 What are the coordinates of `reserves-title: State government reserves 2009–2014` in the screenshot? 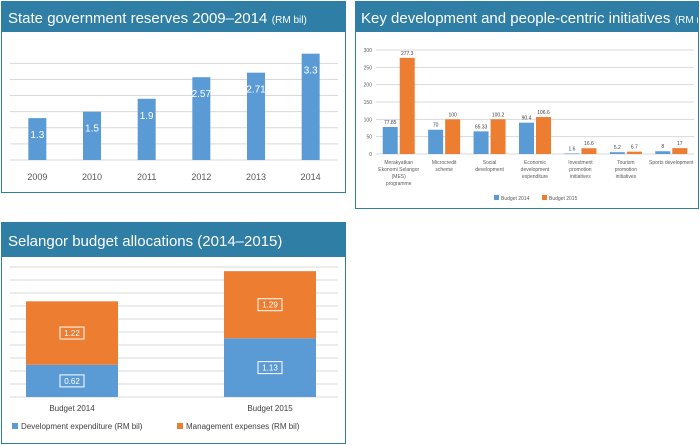 It's located at (138, 18).